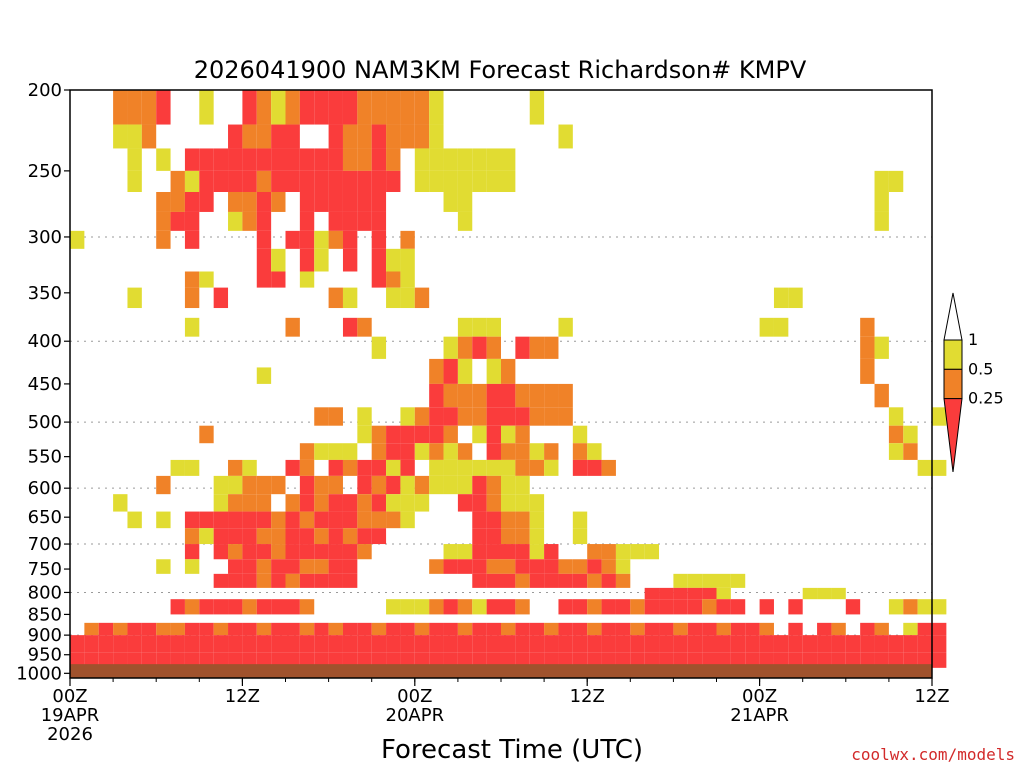 Image resolution: width=1024 pixels, height=768 pixels. What do you see at coordinates (931, 696) in the screenshot?
I see `x-tick-label: 12Z` at bounding box center [931, 696].